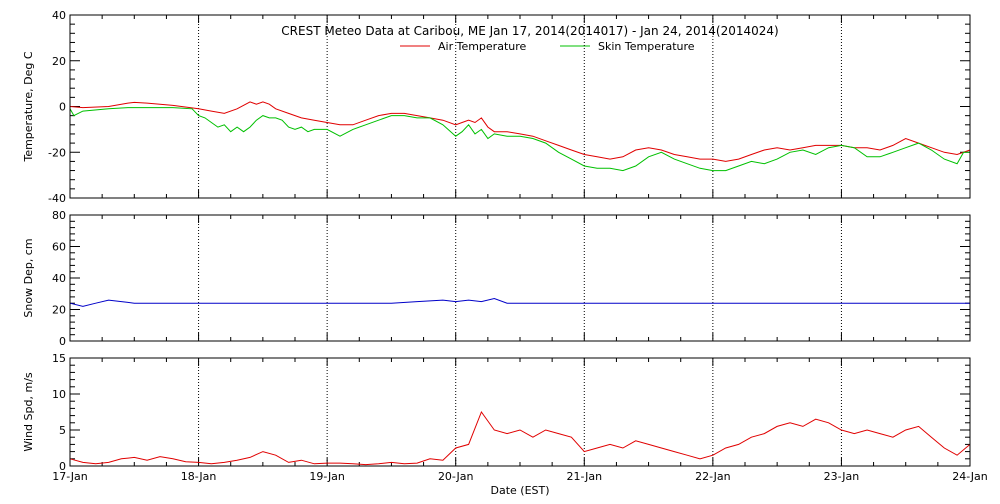 The width and height of the screenshot is (1000, 504). What do you see at coordinates (585, 476) in the screenshot?
I see `x-tick-label: 21-Jan` at bounding box center [585, 476].